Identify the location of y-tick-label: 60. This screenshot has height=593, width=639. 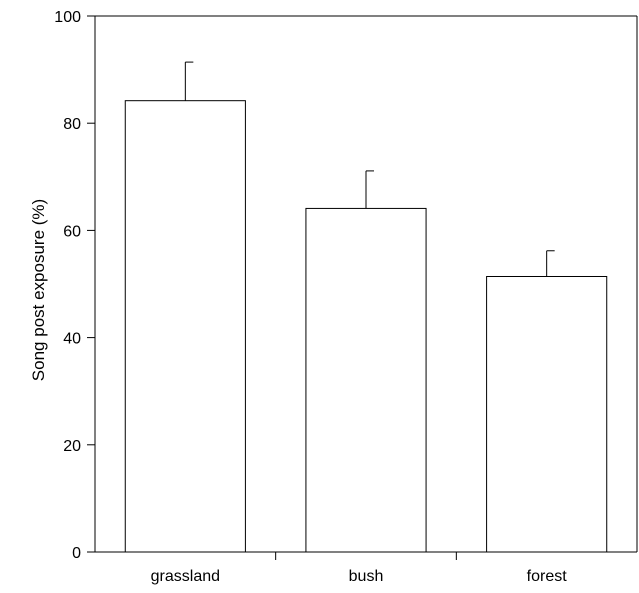
(72, 231).